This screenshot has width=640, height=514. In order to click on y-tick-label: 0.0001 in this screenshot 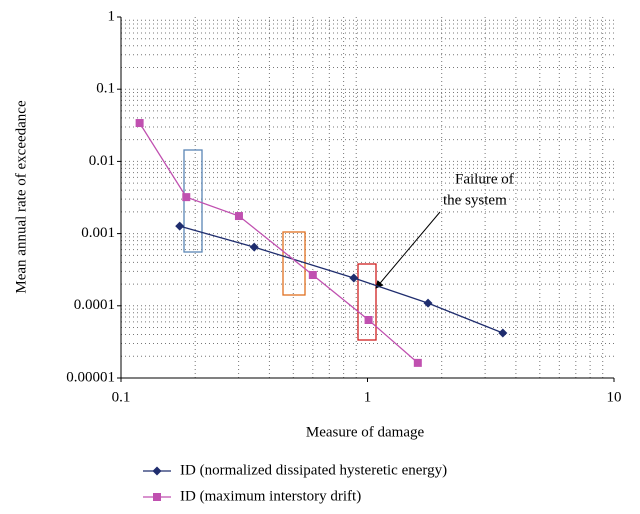, I will do `click(94, 305)`.